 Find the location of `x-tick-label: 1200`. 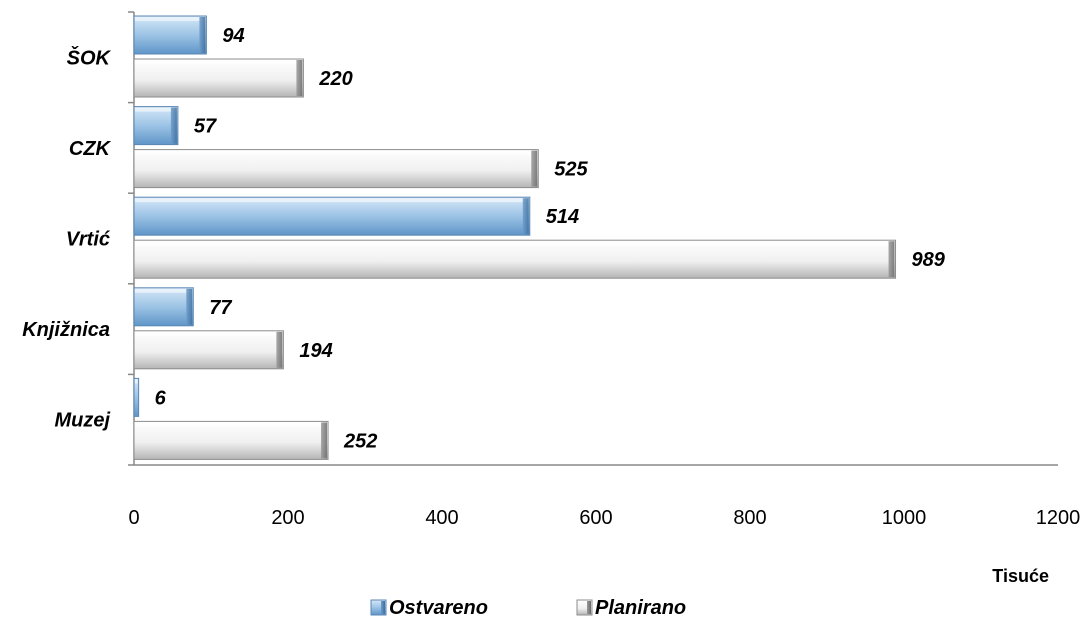

x-tick-label: 1200 is located at coordinates (1058, 518).